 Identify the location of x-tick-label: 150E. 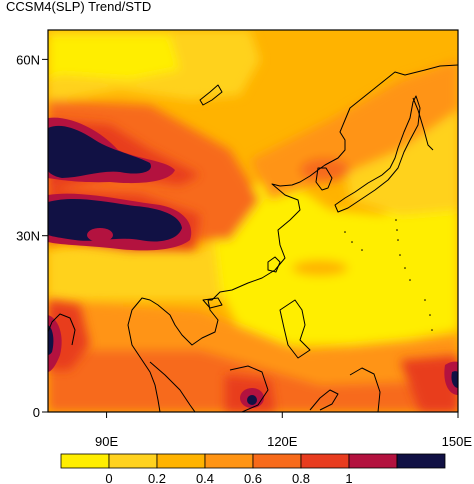
(457, 441).